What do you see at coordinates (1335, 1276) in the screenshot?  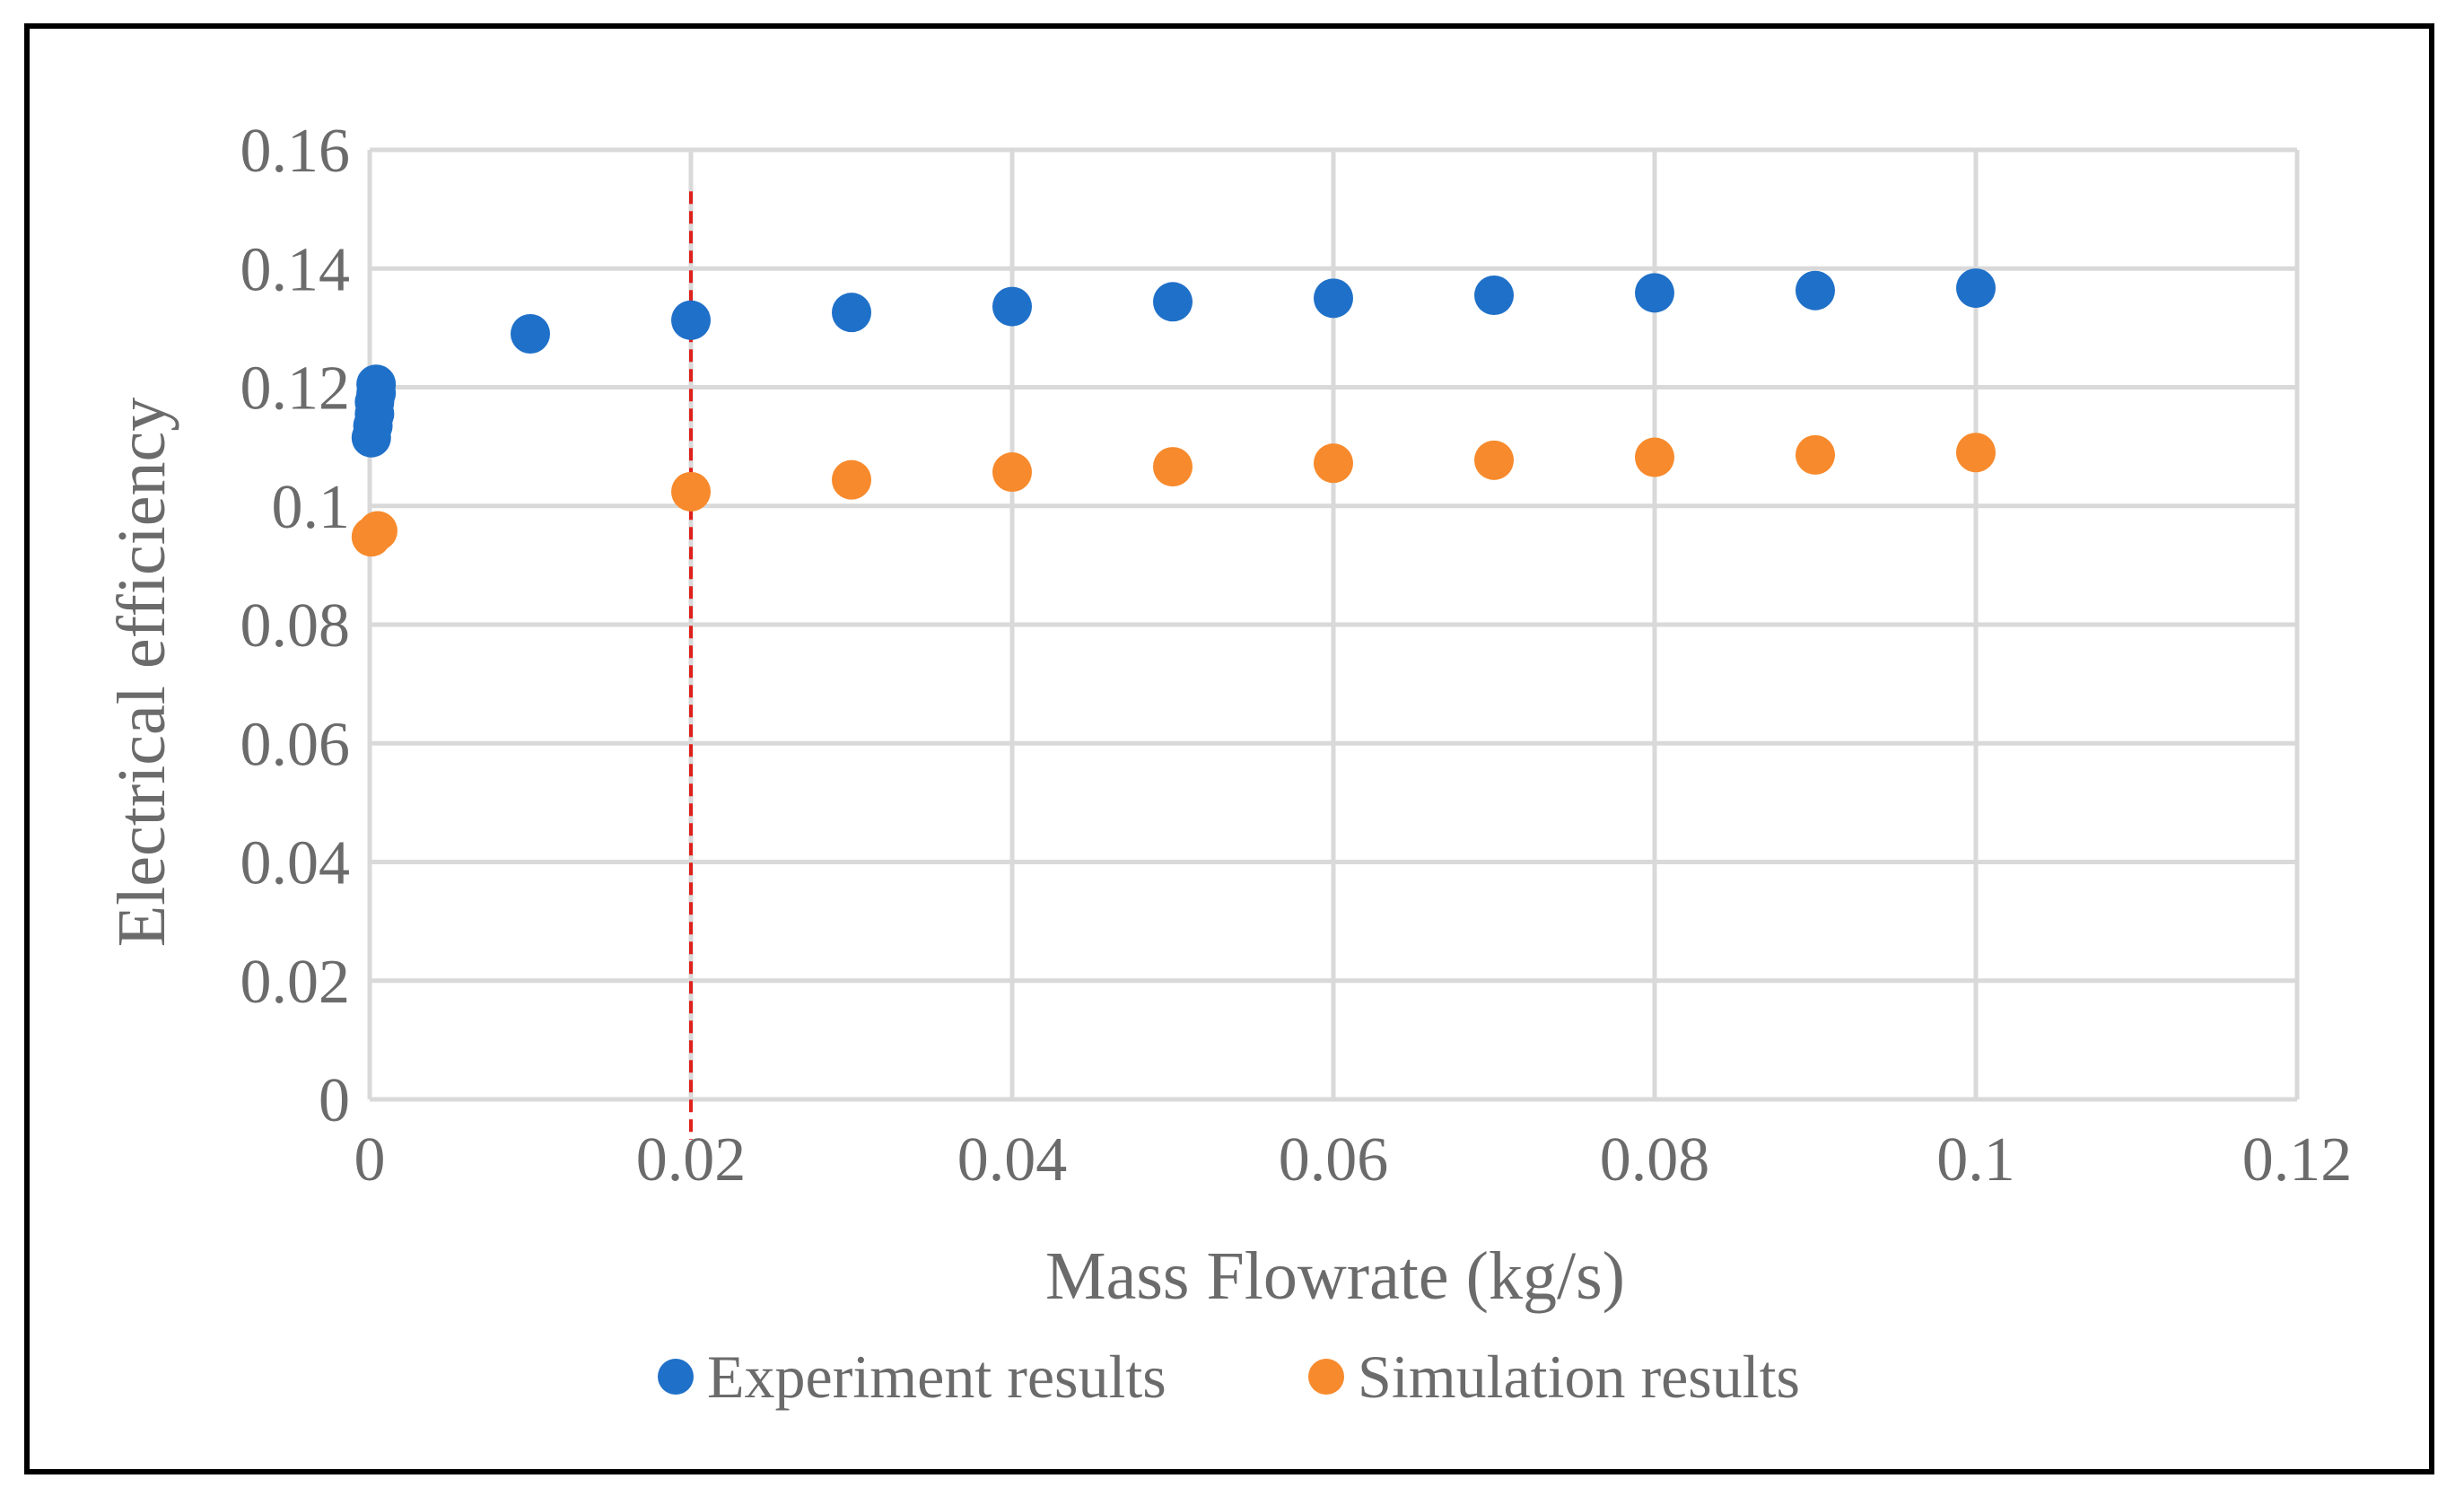 I see `x-axis-title: Mass Flowrate (kg/s)` at bounding box center [1335, 1276].